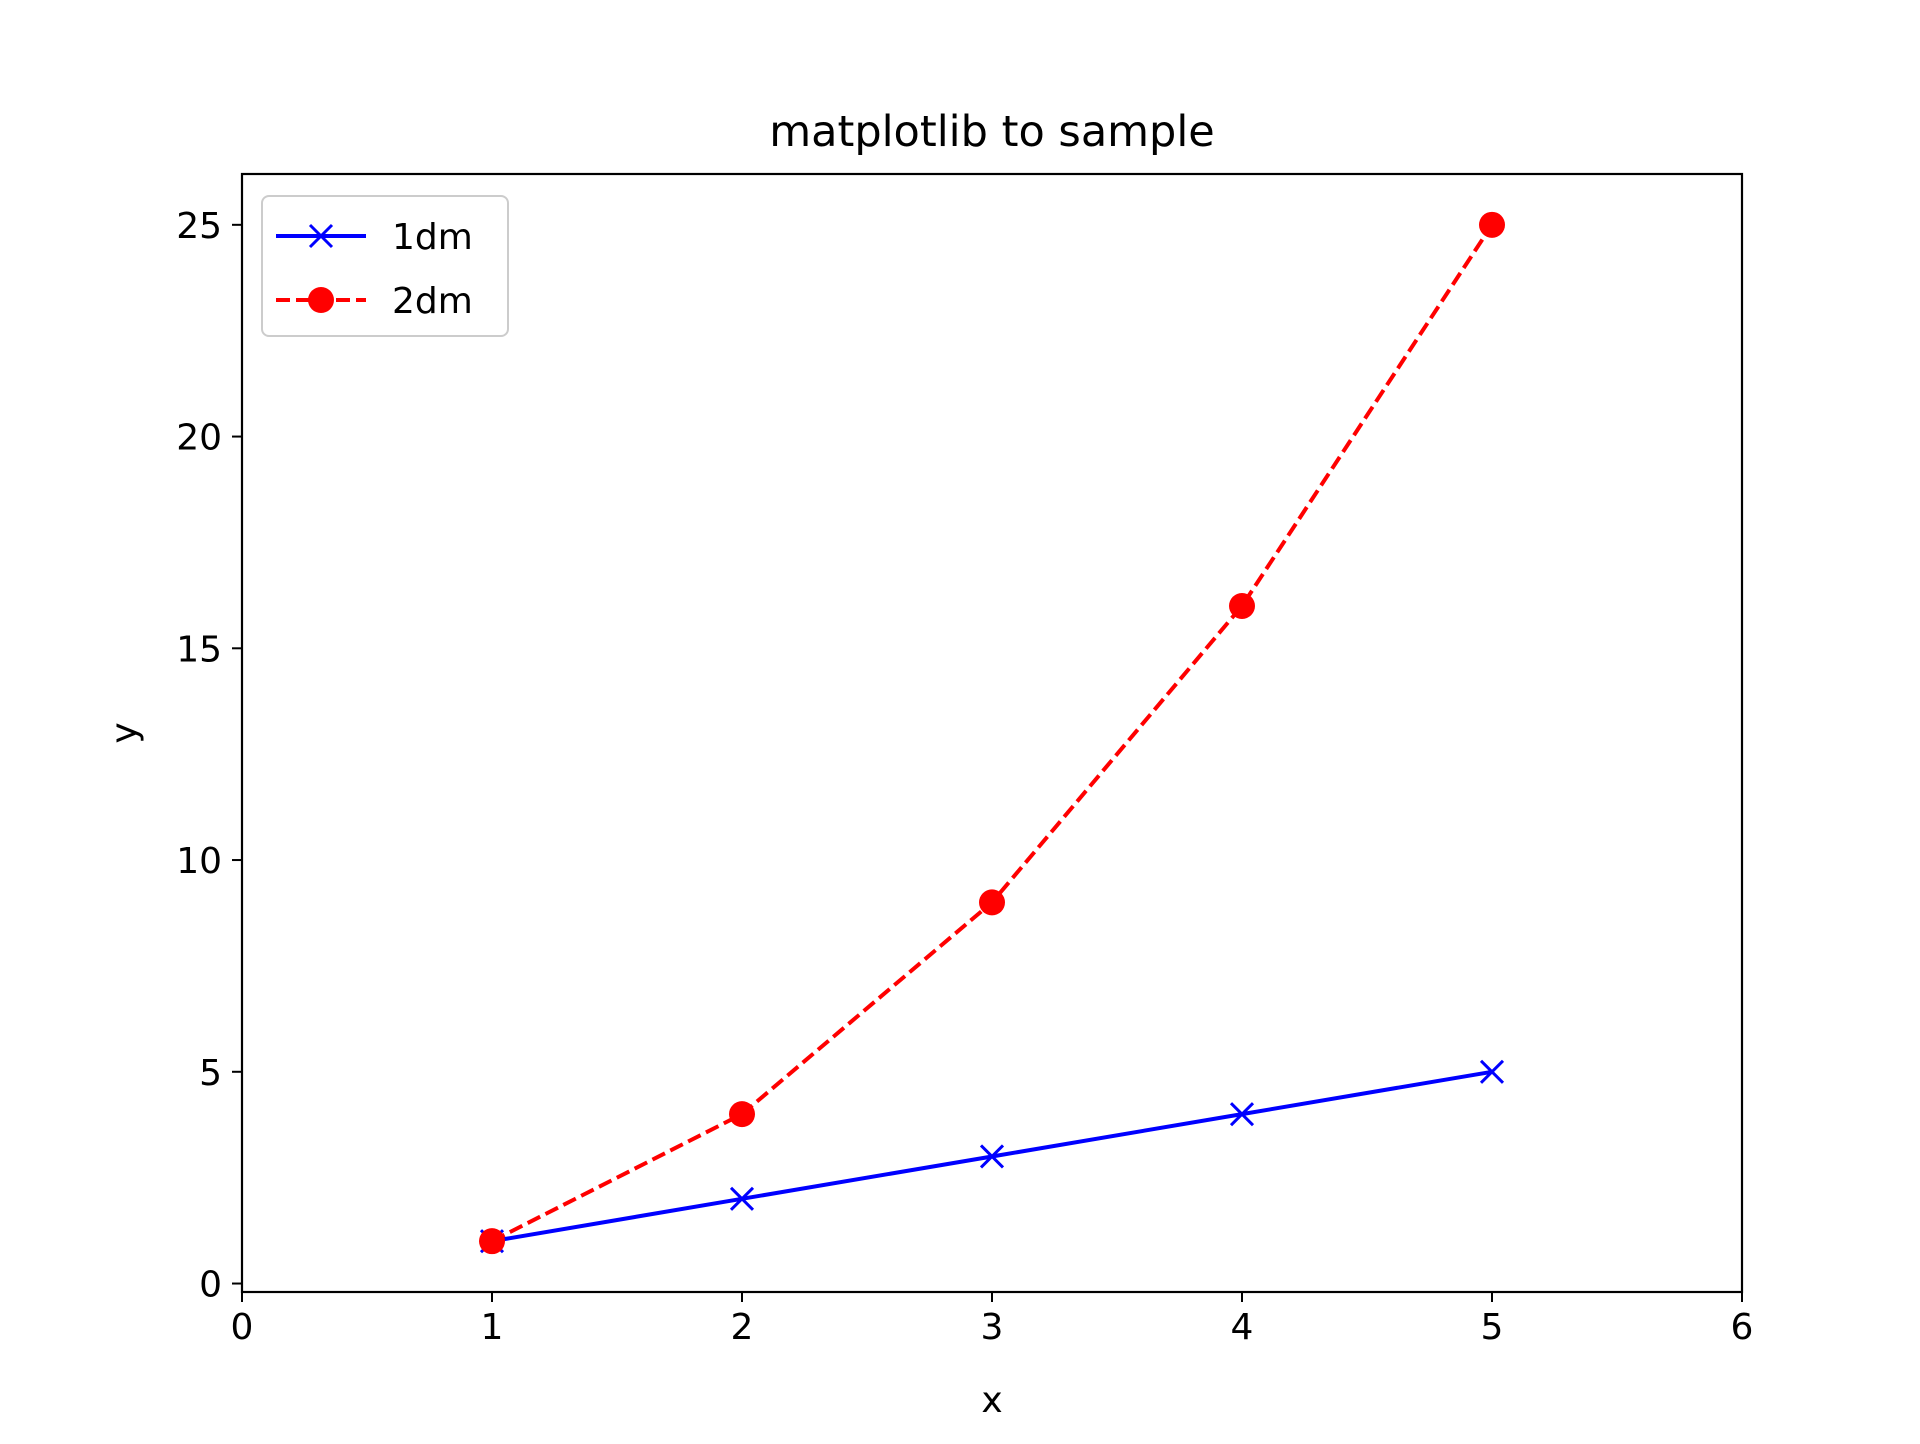 The width and height of the screenshot is (1920, 1444). Describe the element at coordinates (742, 1327) in the screenshot. I see `x-tick-label: 2` at that location.